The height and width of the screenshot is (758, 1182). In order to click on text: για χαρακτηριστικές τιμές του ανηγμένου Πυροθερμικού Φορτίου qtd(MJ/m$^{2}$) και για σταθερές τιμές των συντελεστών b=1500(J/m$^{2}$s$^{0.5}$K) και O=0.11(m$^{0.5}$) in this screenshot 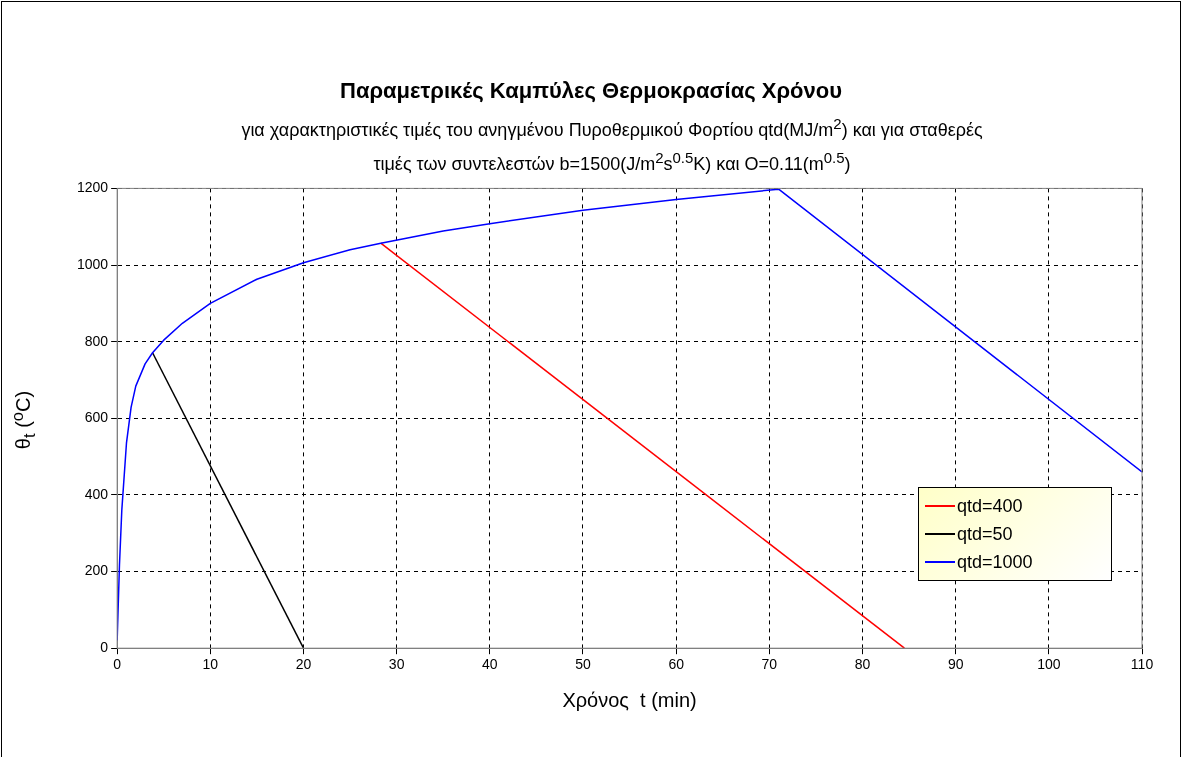, I will do `click(612, 144)`.